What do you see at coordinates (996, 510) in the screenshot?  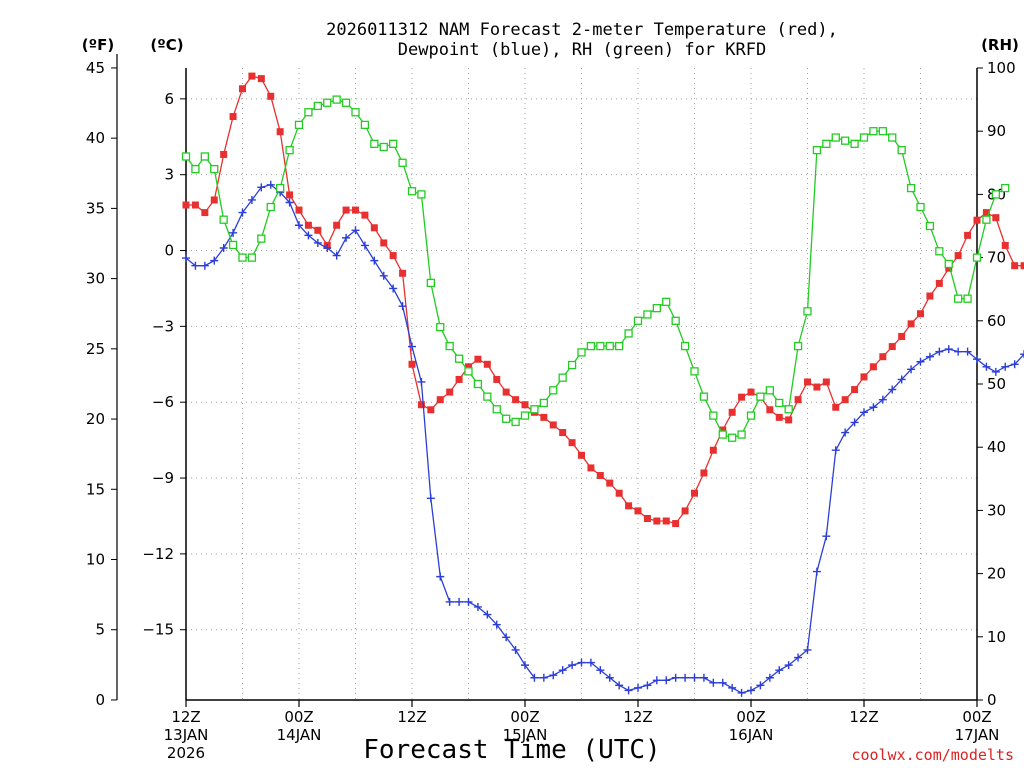 I see `rh-tick-label: 30` at bounding box center [996, 510].